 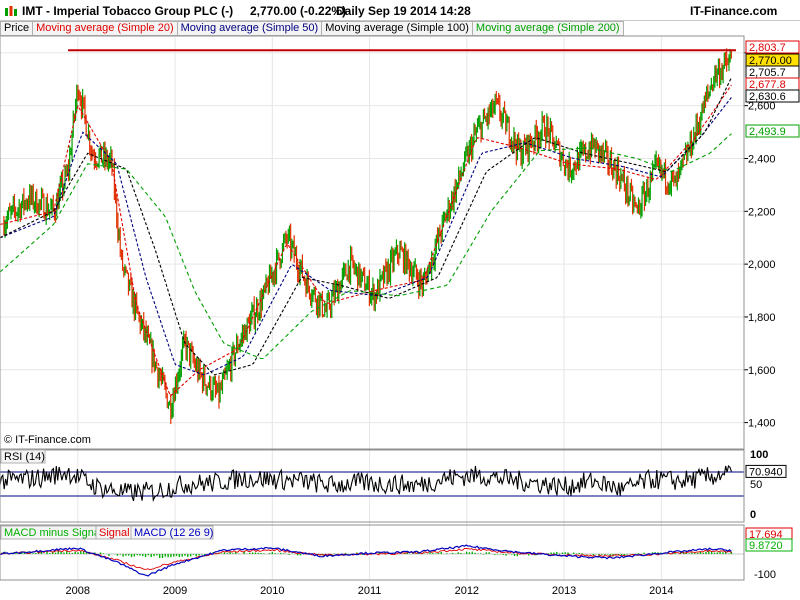 What do you see at coordinates (753, 515) in the screenshot?
I see `rsi-tick-label: 0` at bounding box center [753, 515].